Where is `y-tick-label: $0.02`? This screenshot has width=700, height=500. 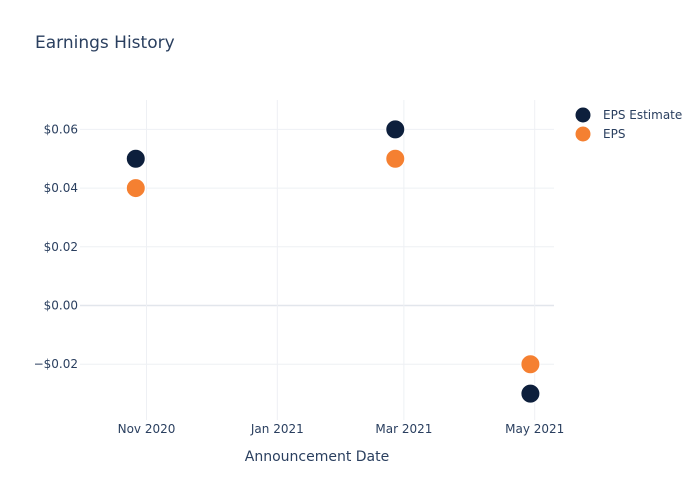
y-tick-label: $0.02 is located at coordinates (61, 247).